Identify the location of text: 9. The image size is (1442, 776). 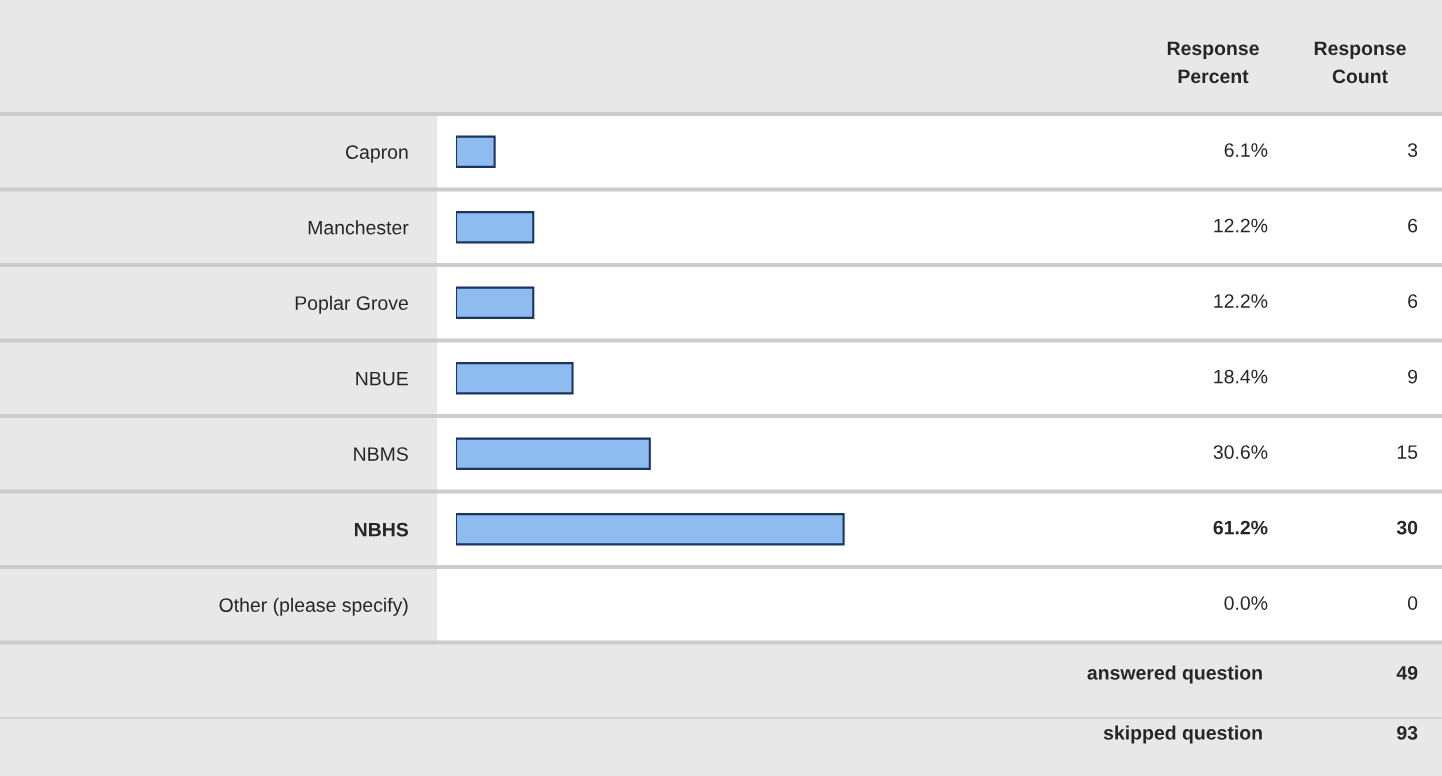
(1413, 376).